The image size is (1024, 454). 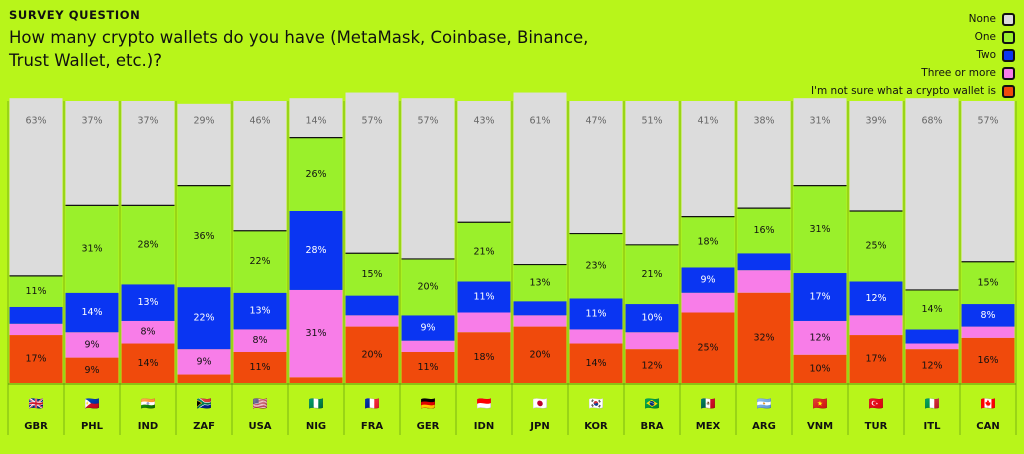 What do you see at coordinates (913, 73) in the screenshot?
I see `legend-item-three-or-more: Three or more` at bounding box center [913, 73].